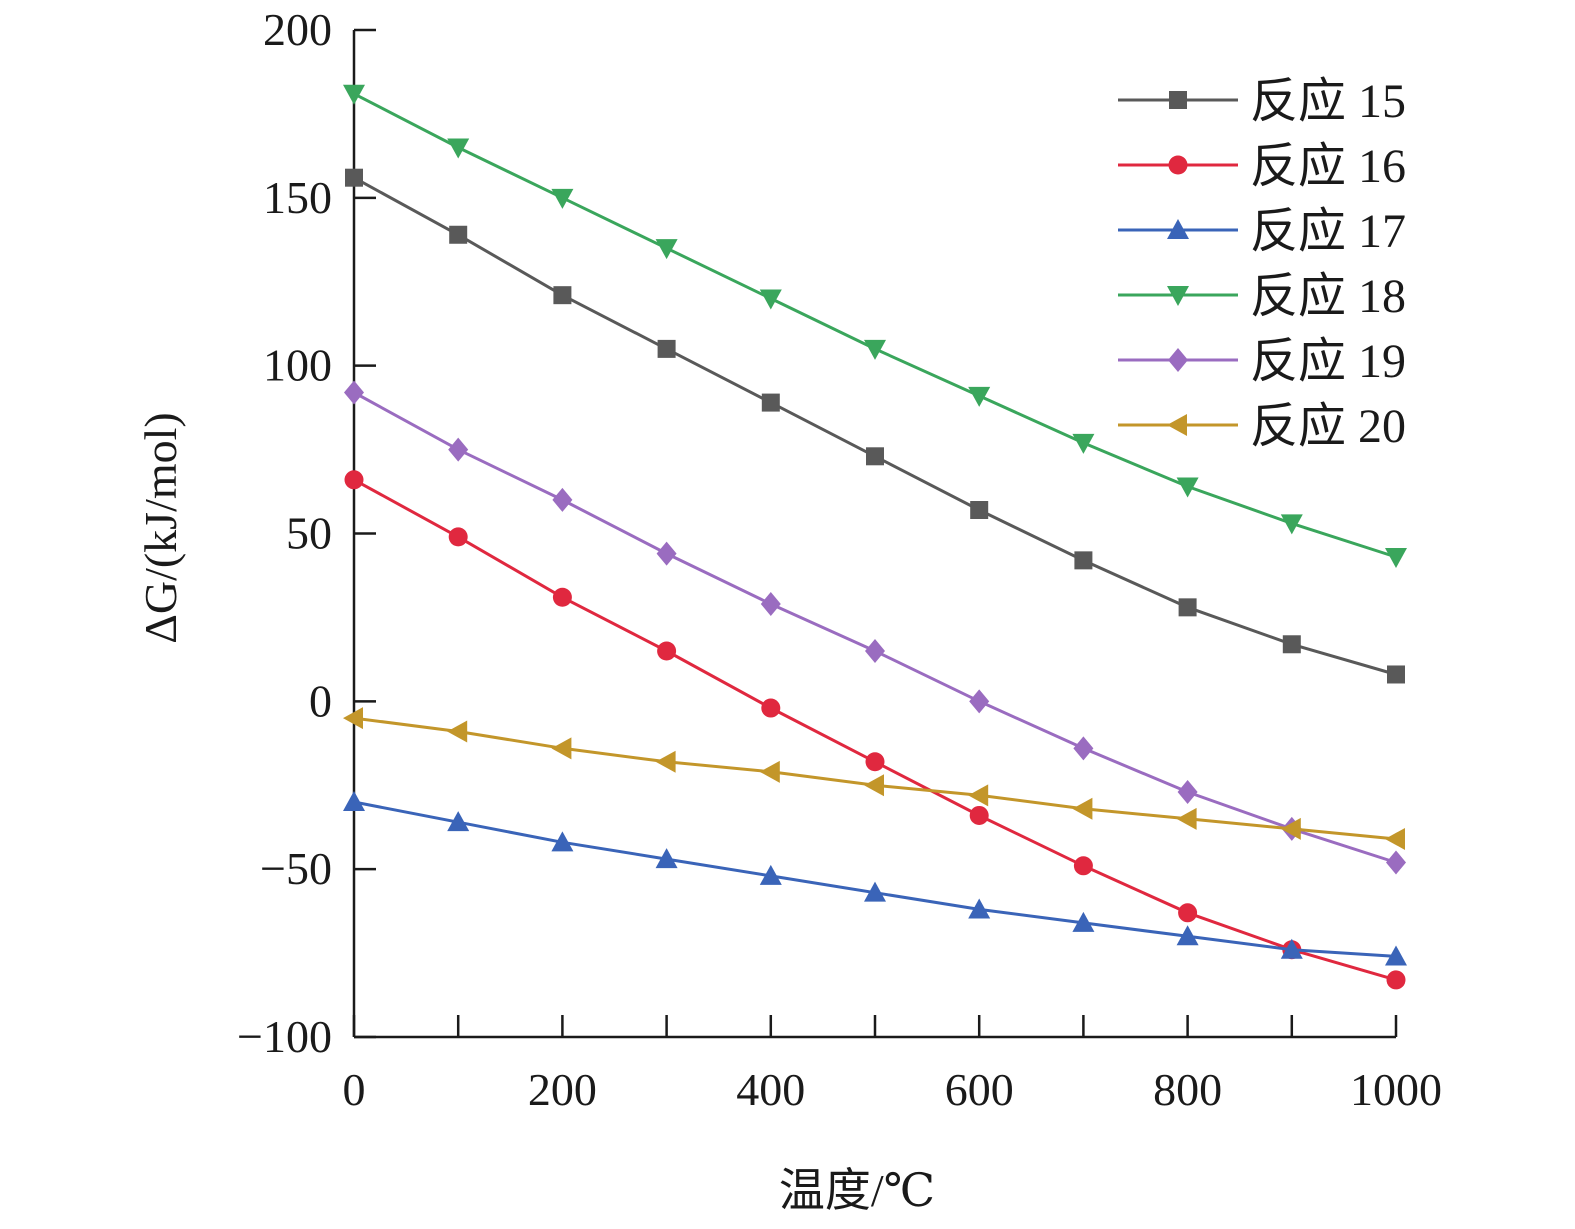 The height and width of the screenshot is (1229, 1575). I want to click on x-tick-label: 200, so click(562, 1089).